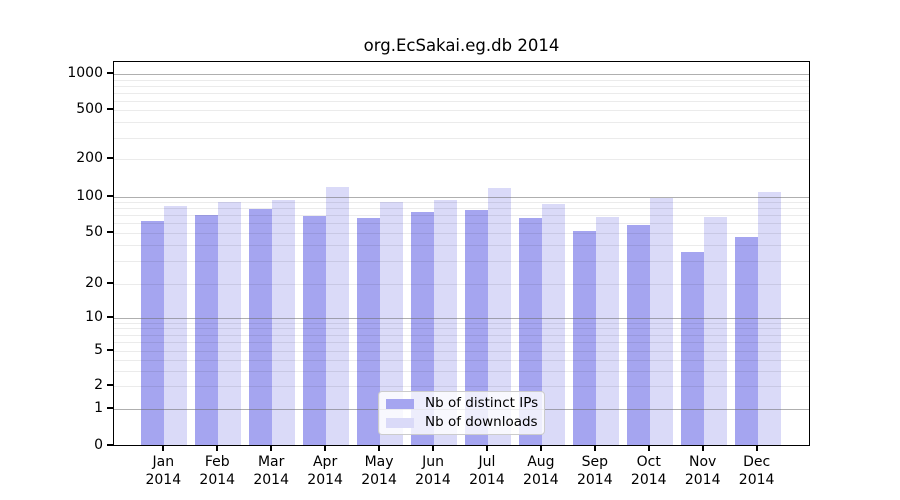 The width and height of the screenshot is (900, 500). Describe the element at coordinates (217, 471) in the screenshot. I see `x-tick-label: Feb 2014` at that location.